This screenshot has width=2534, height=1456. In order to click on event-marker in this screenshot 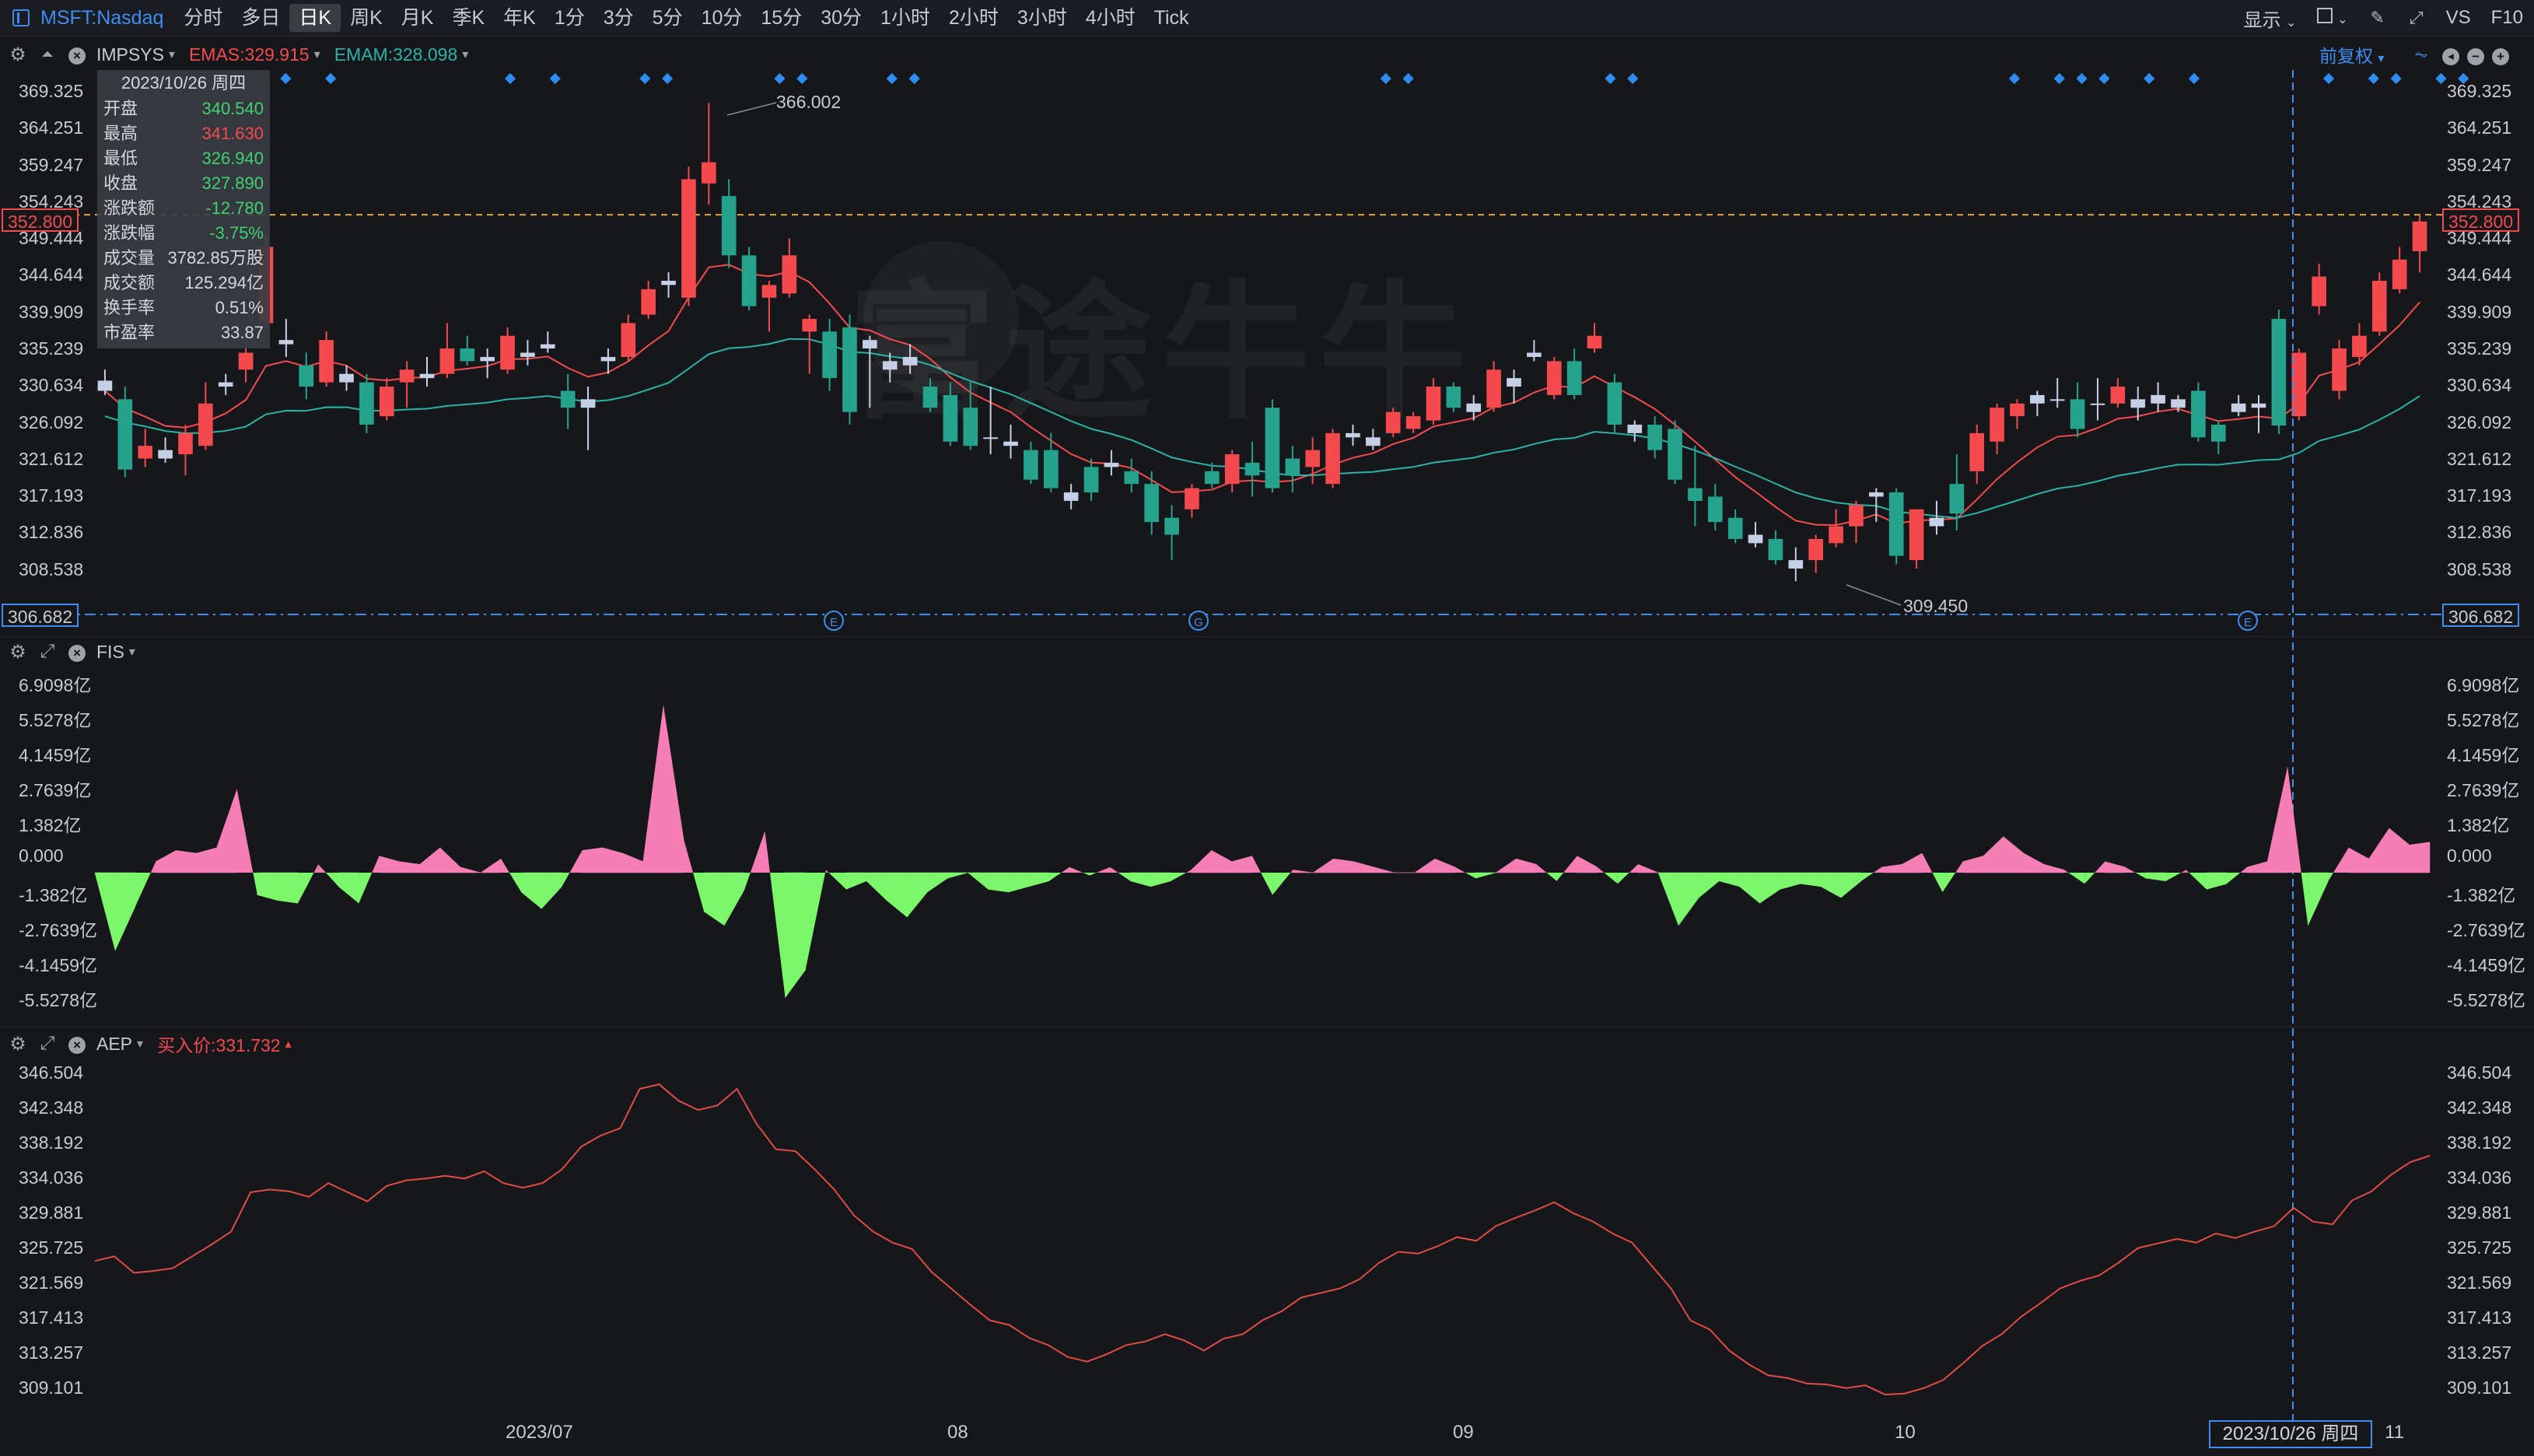, I will do `click(2248, 621)`.